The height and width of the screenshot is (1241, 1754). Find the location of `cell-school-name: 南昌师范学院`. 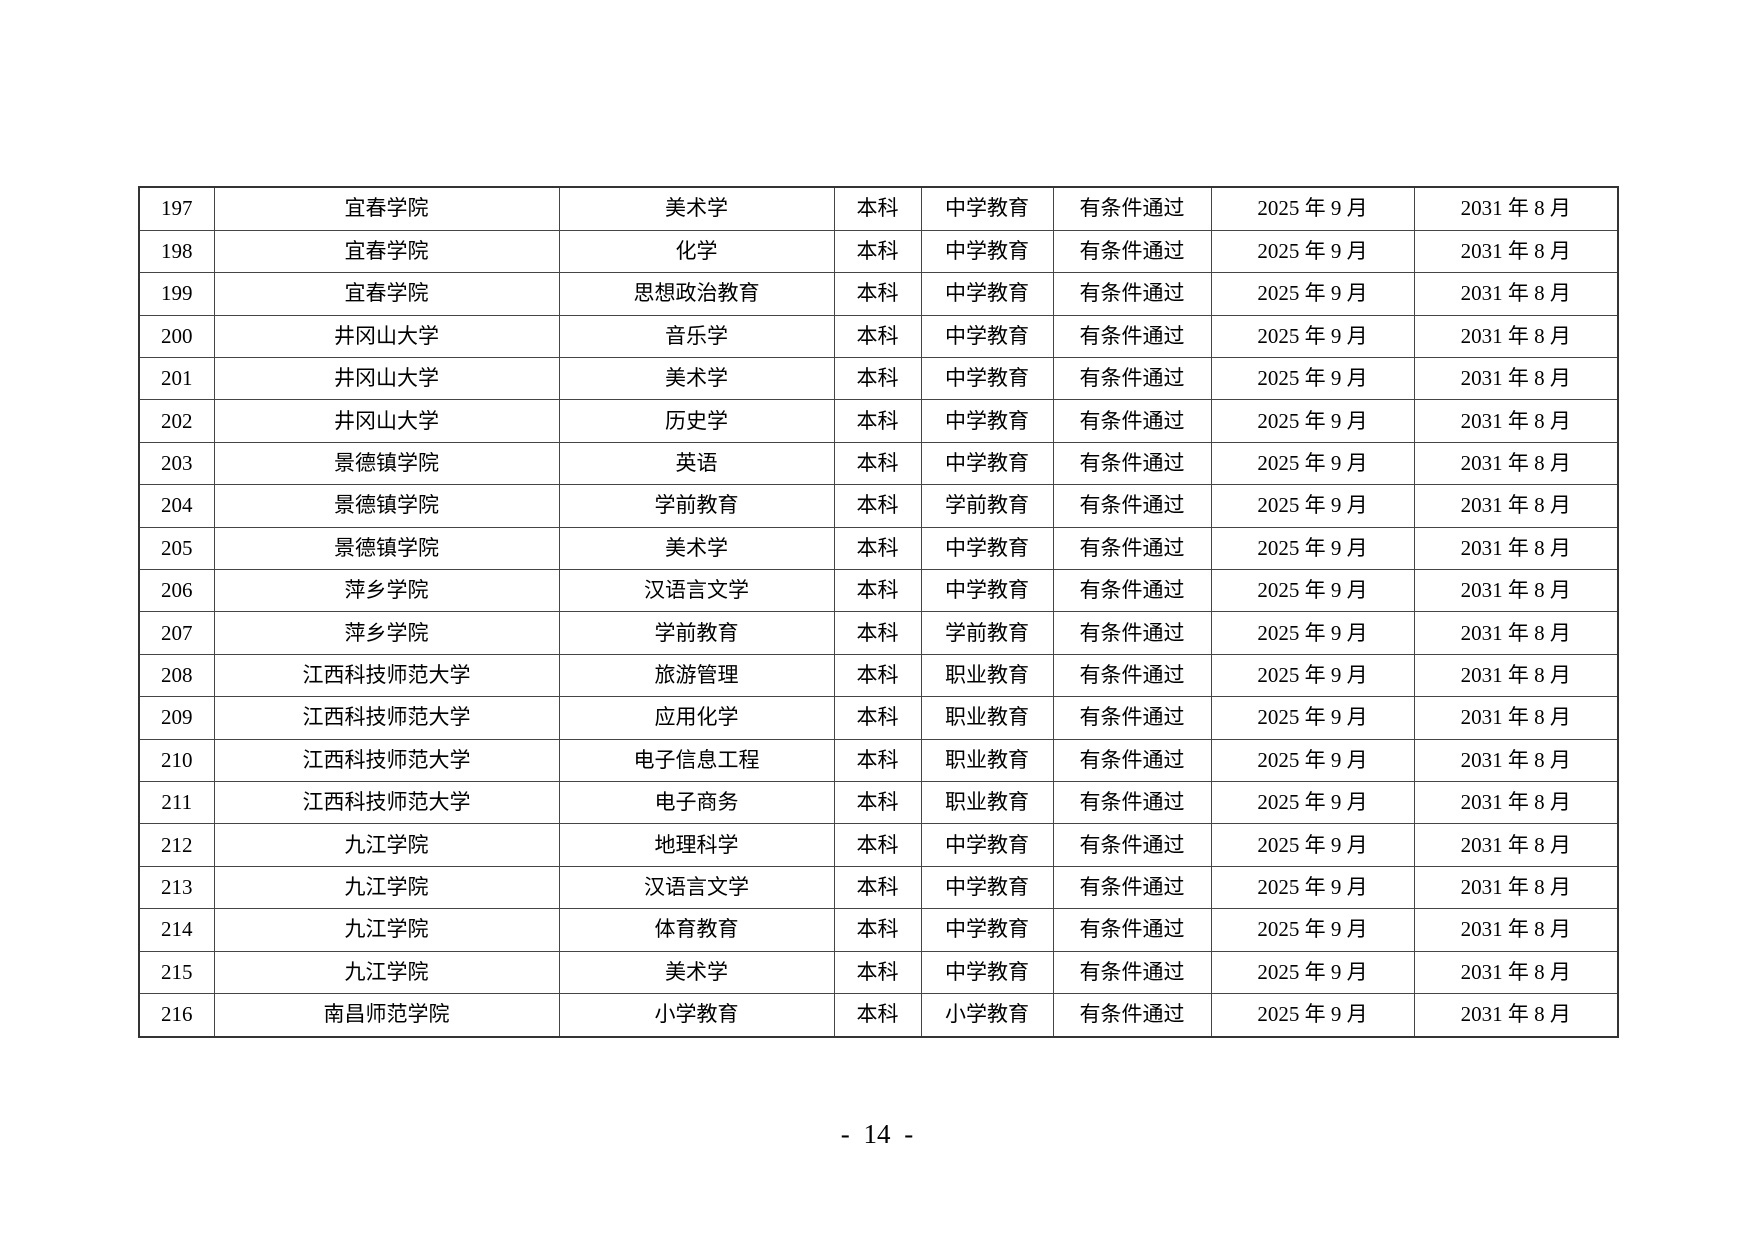

cell-school-name: 南昌师范学院 is located at coordinates (386, 1015).